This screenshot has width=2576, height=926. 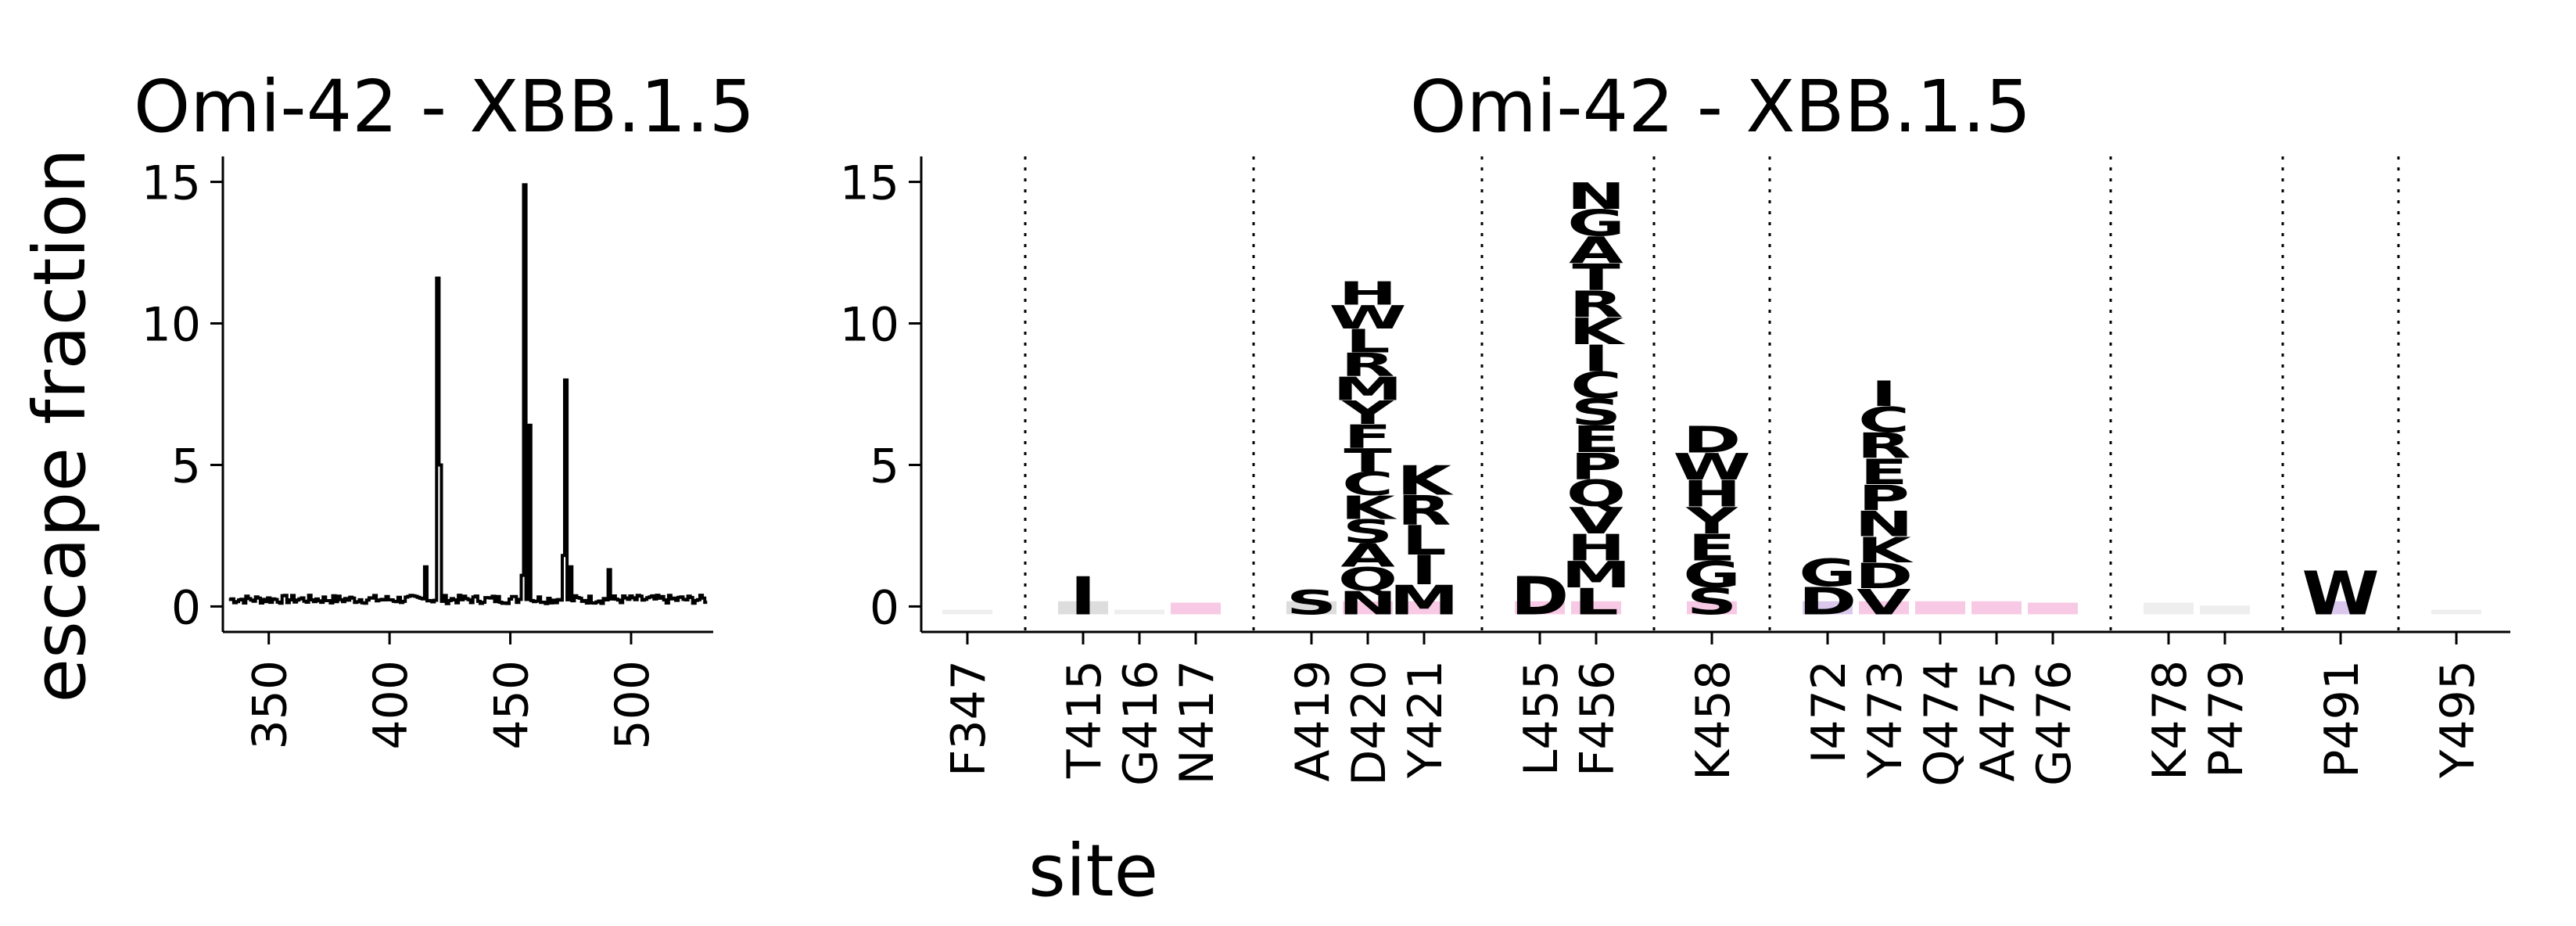 I want to click on y-axis-label: escape fraction, so click(x=60, y=425).